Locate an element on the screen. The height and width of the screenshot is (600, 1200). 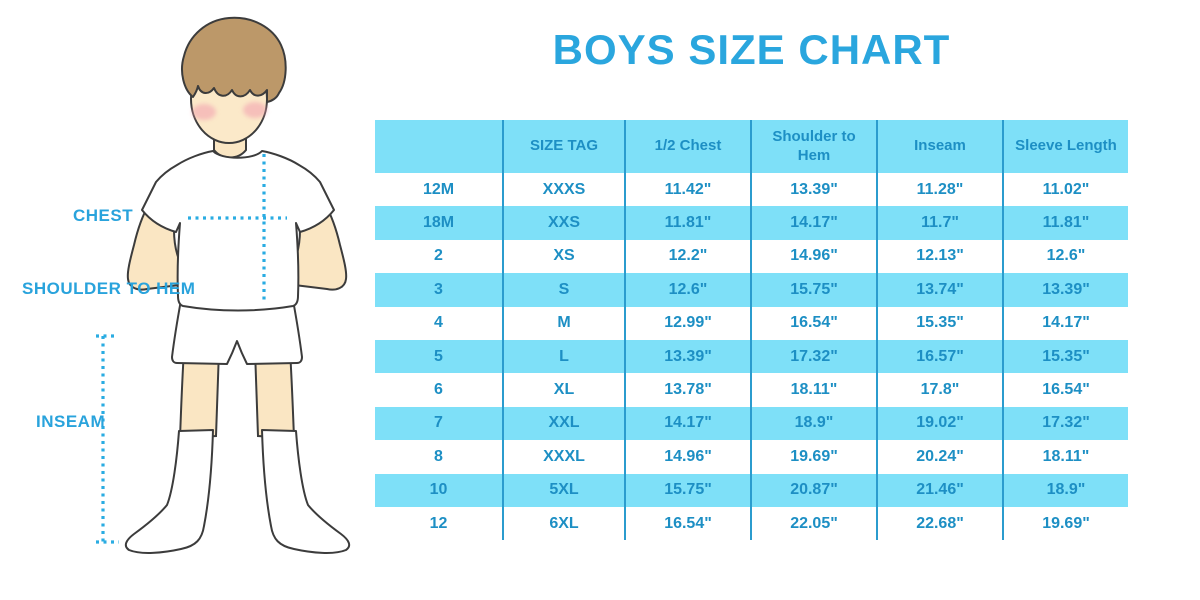
shoulder-to-hem-label: SHOULDER TO HEM is located at coordinates (109, 288).